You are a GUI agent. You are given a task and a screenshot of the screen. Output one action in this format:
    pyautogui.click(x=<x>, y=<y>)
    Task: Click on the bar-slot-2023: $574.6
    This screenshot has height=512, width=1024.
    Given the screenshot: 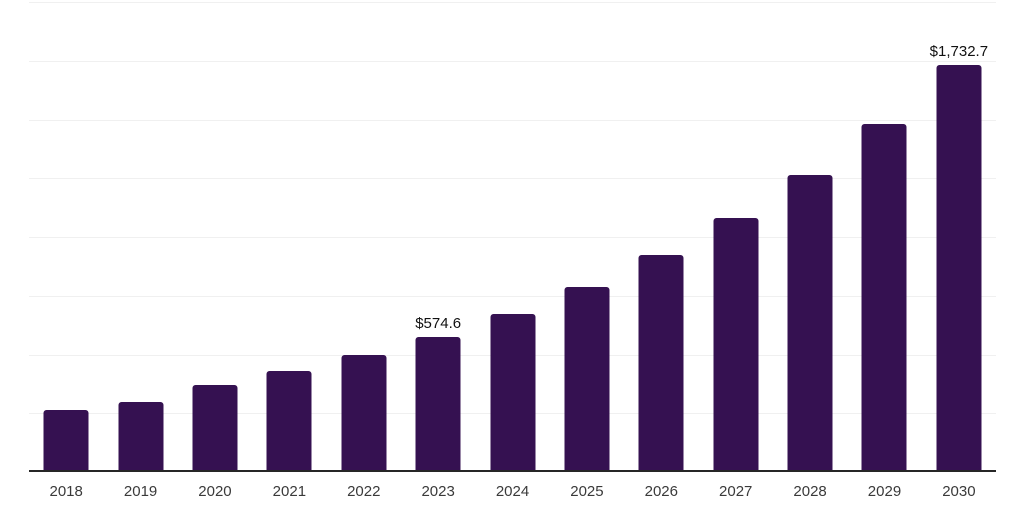 What is the action you would take?
    pyautogui.click(x=438, y=237)
    